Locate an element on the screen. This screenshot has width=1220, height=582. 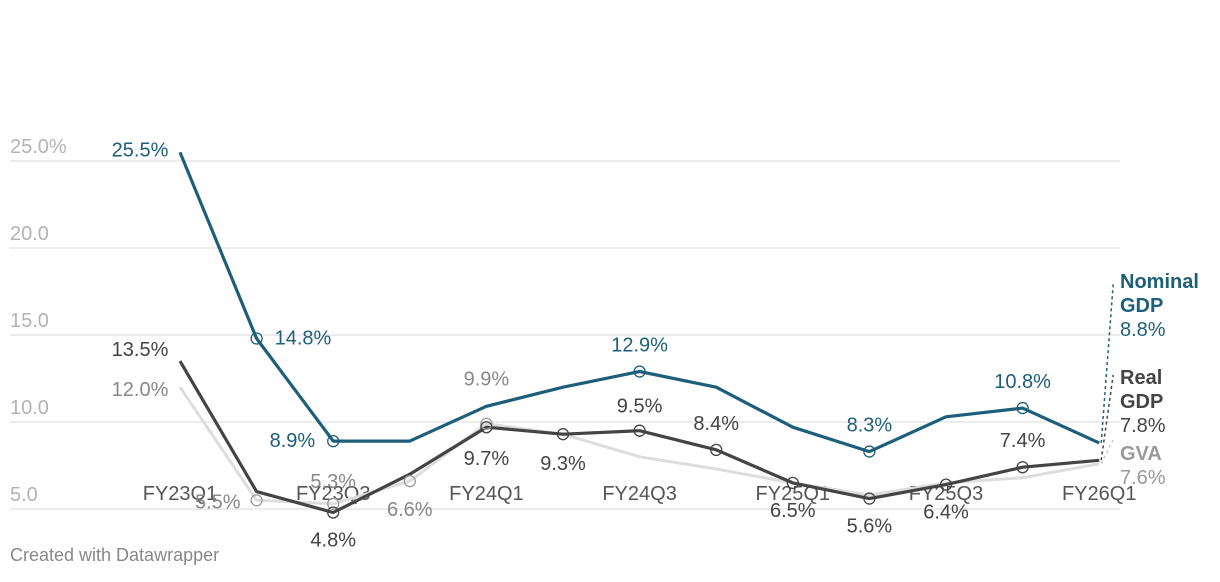
series-end-value: 7.8% is located at coordinates (1143, 426).